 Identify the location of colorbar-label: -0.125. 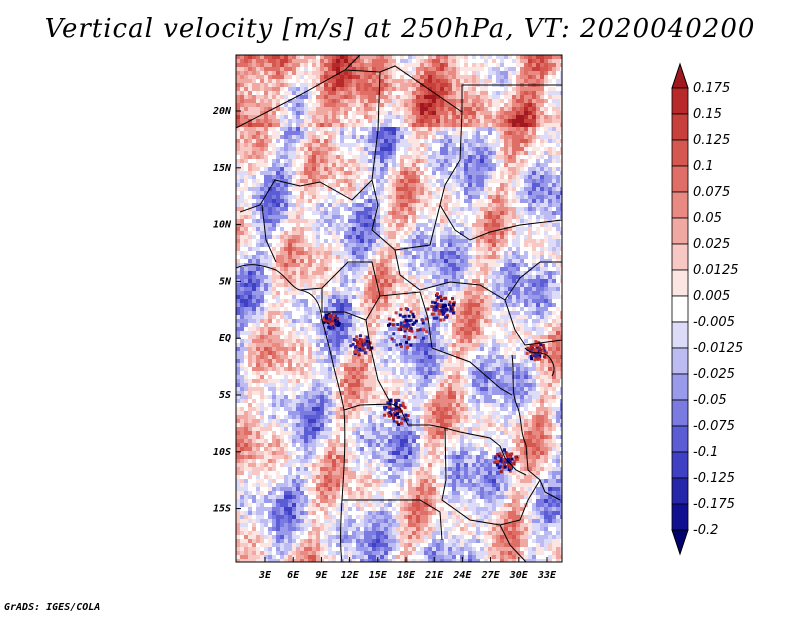
(714, 478).